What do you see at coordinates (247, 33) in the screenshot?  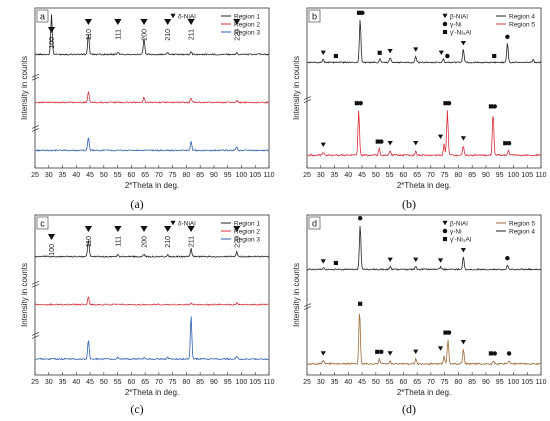 I see `legend-series-label: Region 3` at bounding box center [247, 33].